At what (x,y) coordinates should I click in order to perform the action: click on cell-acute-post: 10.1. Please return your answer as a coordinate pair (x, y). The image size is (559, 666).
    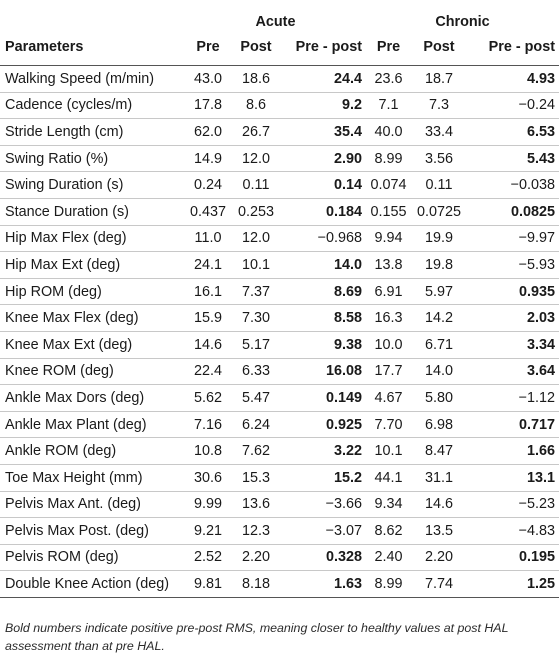
    Looking at the image, I should click on (256, 265).